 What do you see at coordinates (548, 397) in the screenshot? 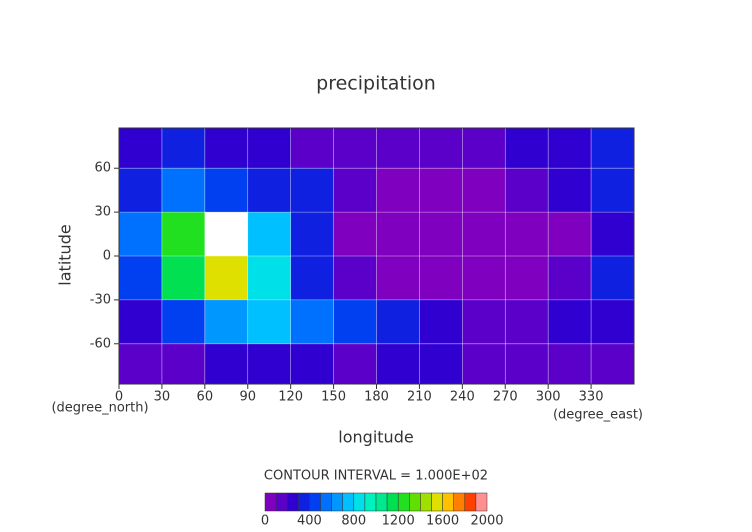
I see `x-tick-label: 300` at bounding box center [548, 397].